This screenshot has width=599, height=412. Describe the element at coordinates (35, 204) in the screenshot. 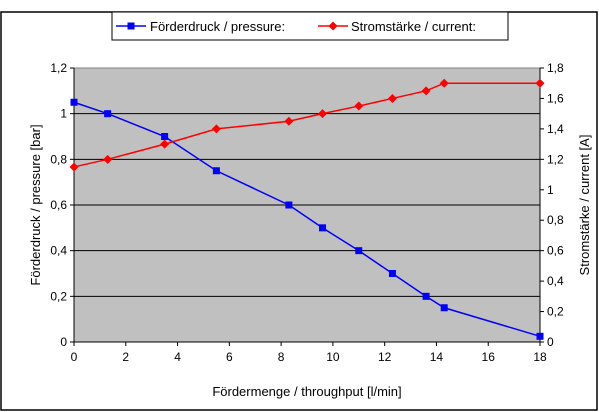

I see `y-axis-title: Förderdruck / pressure [bar]` at that location.